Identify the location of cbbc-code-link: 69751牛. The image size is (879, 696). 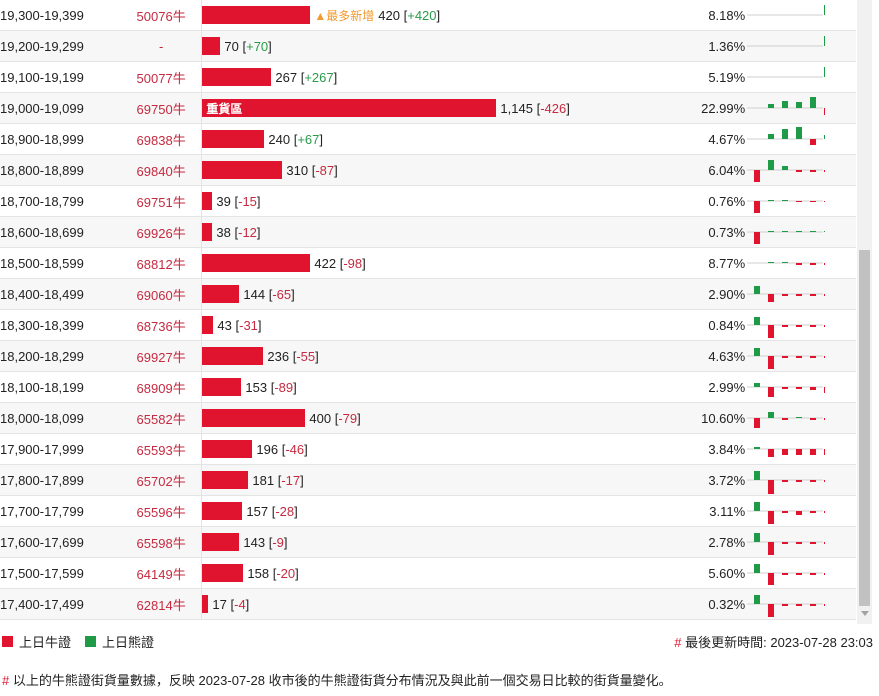
(161, 201).